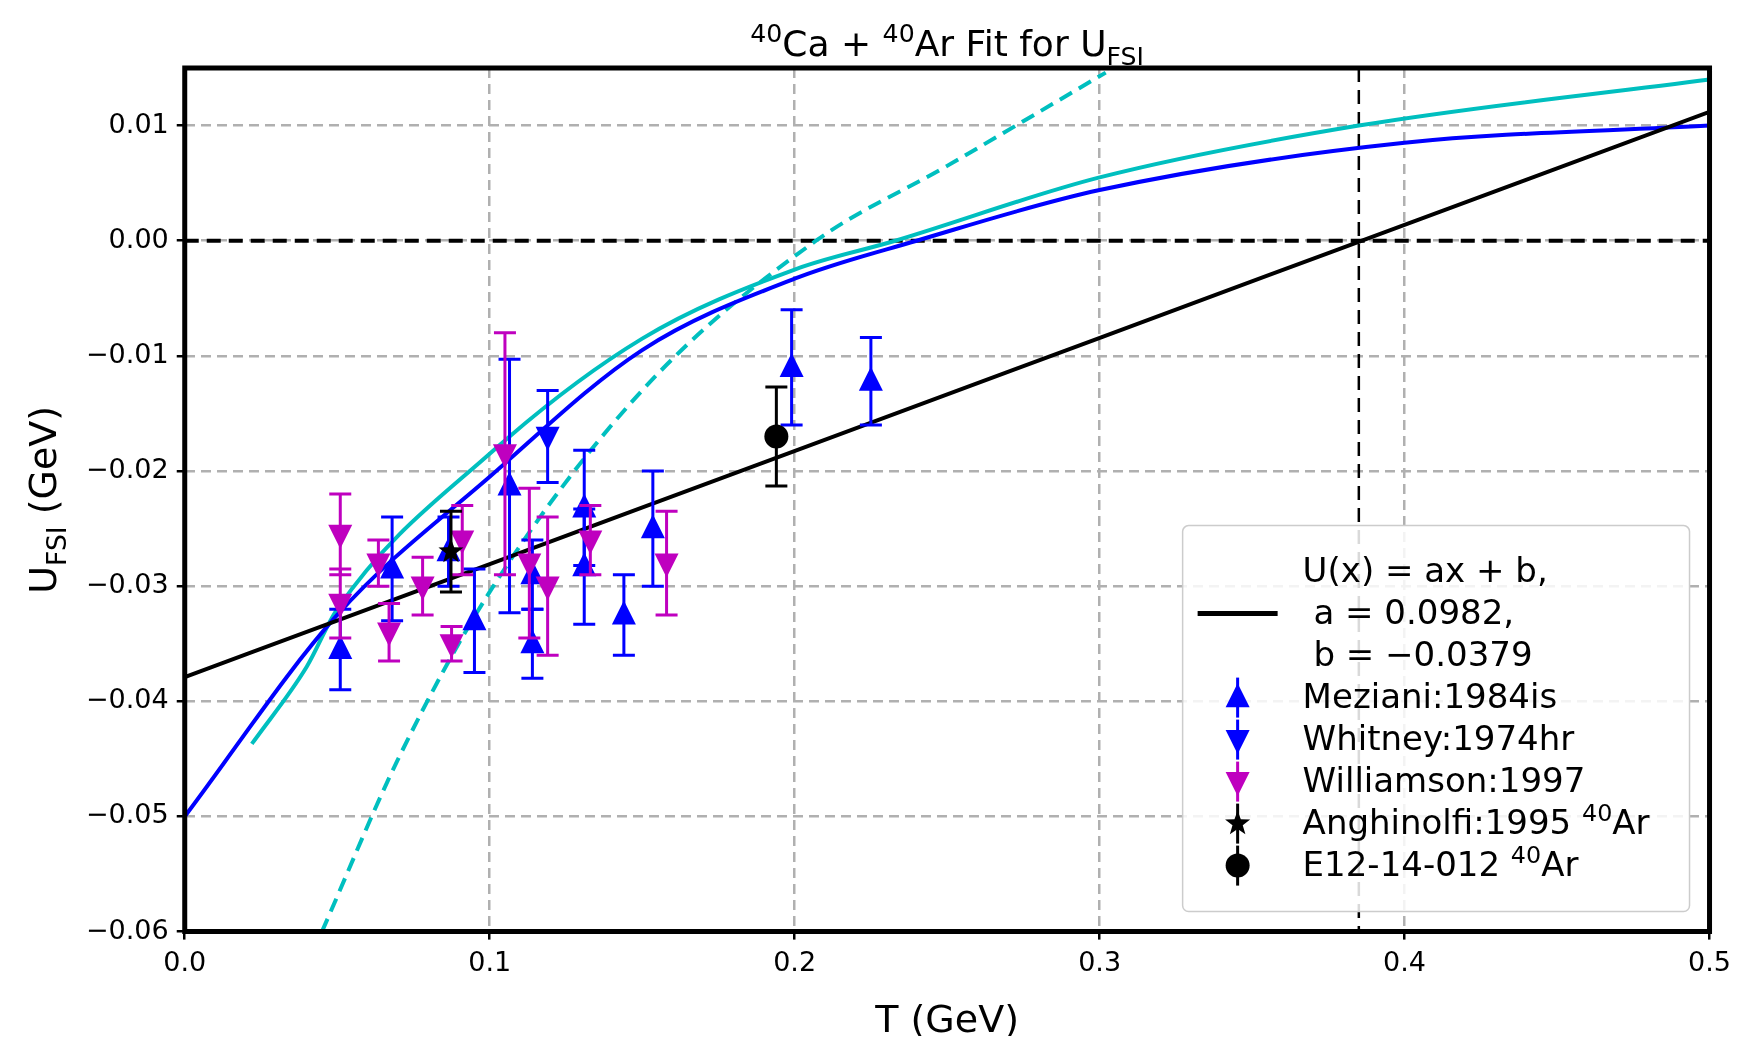 The height and width of the screenshot is (1044, 1747). Describe the element at coordinates (490, 961) in the screenshot. I see `x-tick-label: 0.1` at that location.